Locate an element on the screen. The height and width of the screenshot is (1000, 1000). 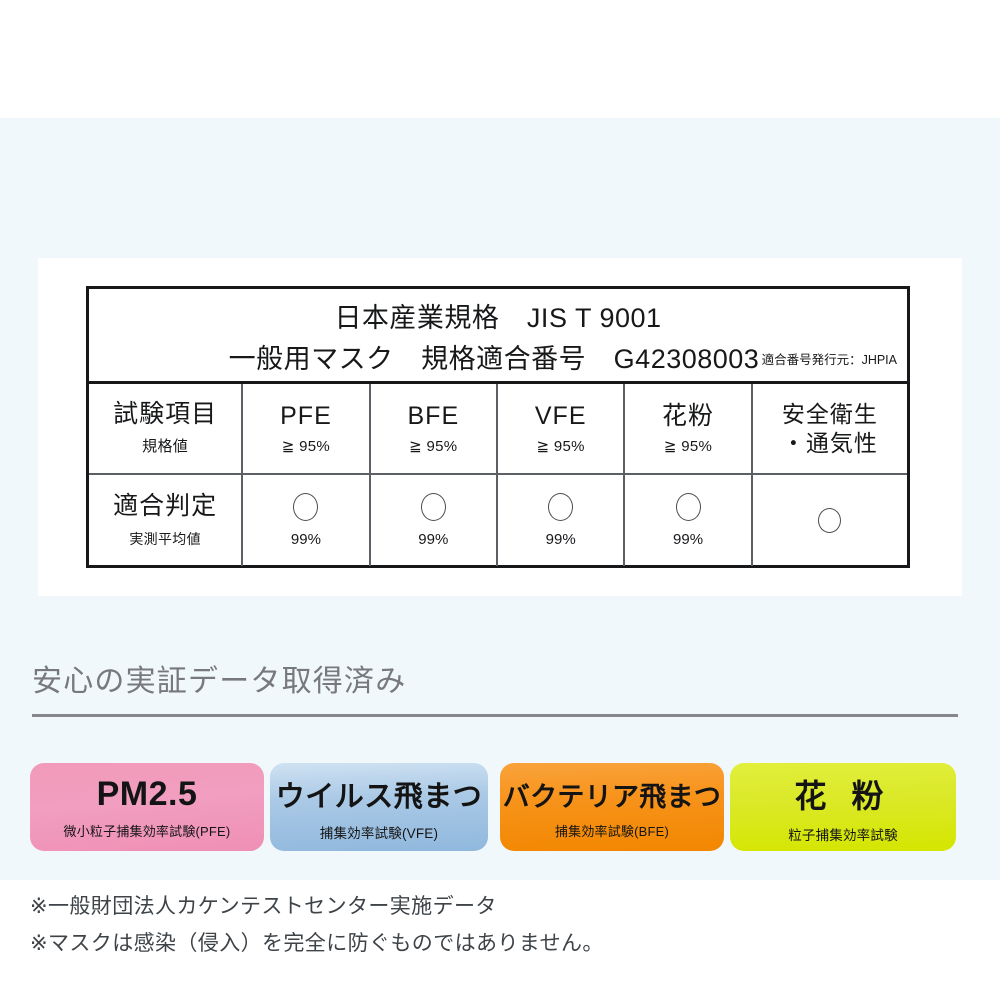
table-cell-header-bfe: BFE ≧ 95% is located at coordinates (434, 428).